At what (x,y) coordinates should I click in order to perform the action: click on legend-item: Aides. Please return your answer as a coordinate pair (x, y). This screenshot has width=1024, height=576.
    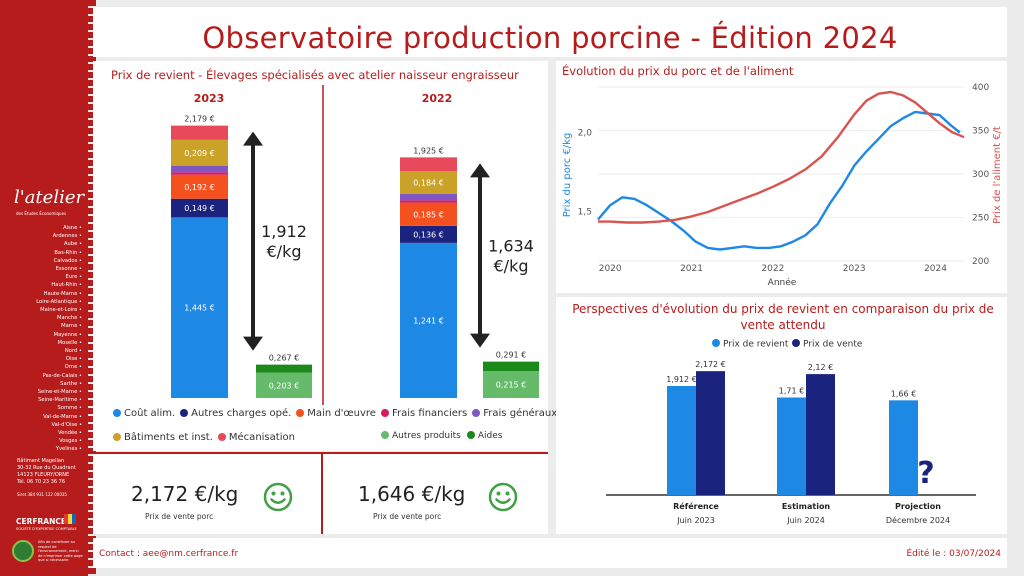
    Looking at the image, I should click on (484, 436).